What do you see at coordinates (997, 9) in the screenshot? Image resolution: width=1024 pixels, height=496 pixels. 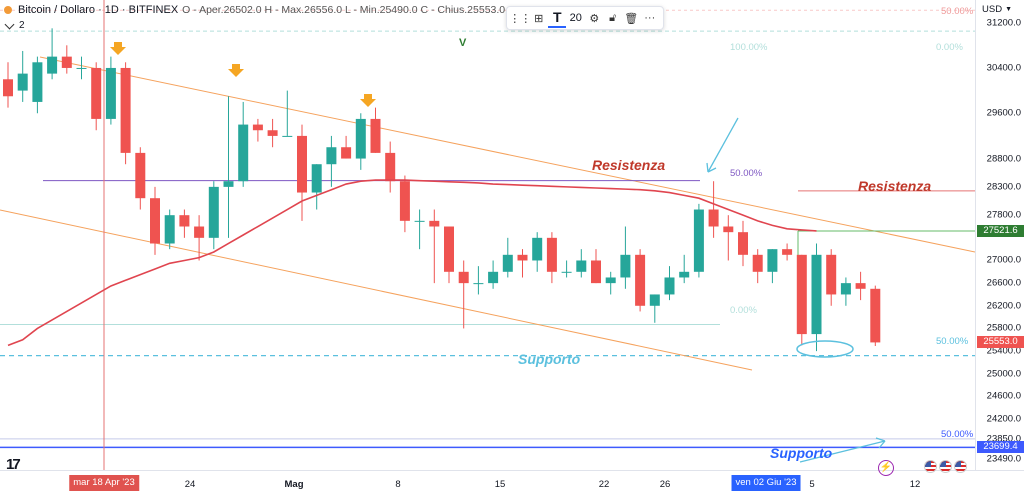 I see `currency-selector: USD ▼` at bounding box center [997, 9].